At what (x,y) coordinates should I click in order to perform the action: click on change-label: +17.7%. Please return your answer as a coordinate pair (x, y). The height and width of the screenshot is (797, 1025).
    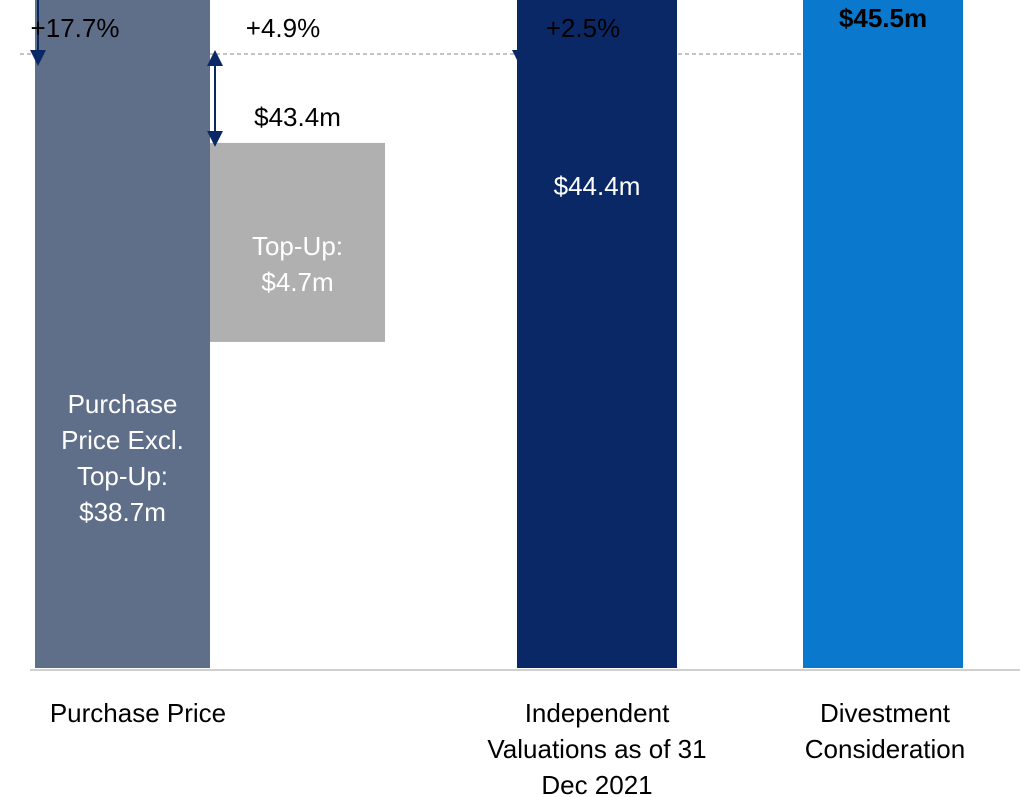
    Looking at the image, I should click on (75, 28).